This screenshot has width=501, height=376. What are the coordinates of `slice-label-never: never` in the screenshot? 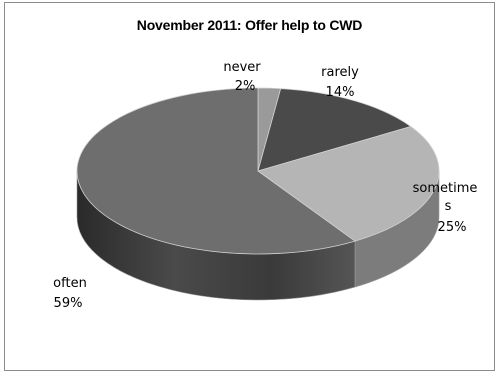 It's located at (242, 67).